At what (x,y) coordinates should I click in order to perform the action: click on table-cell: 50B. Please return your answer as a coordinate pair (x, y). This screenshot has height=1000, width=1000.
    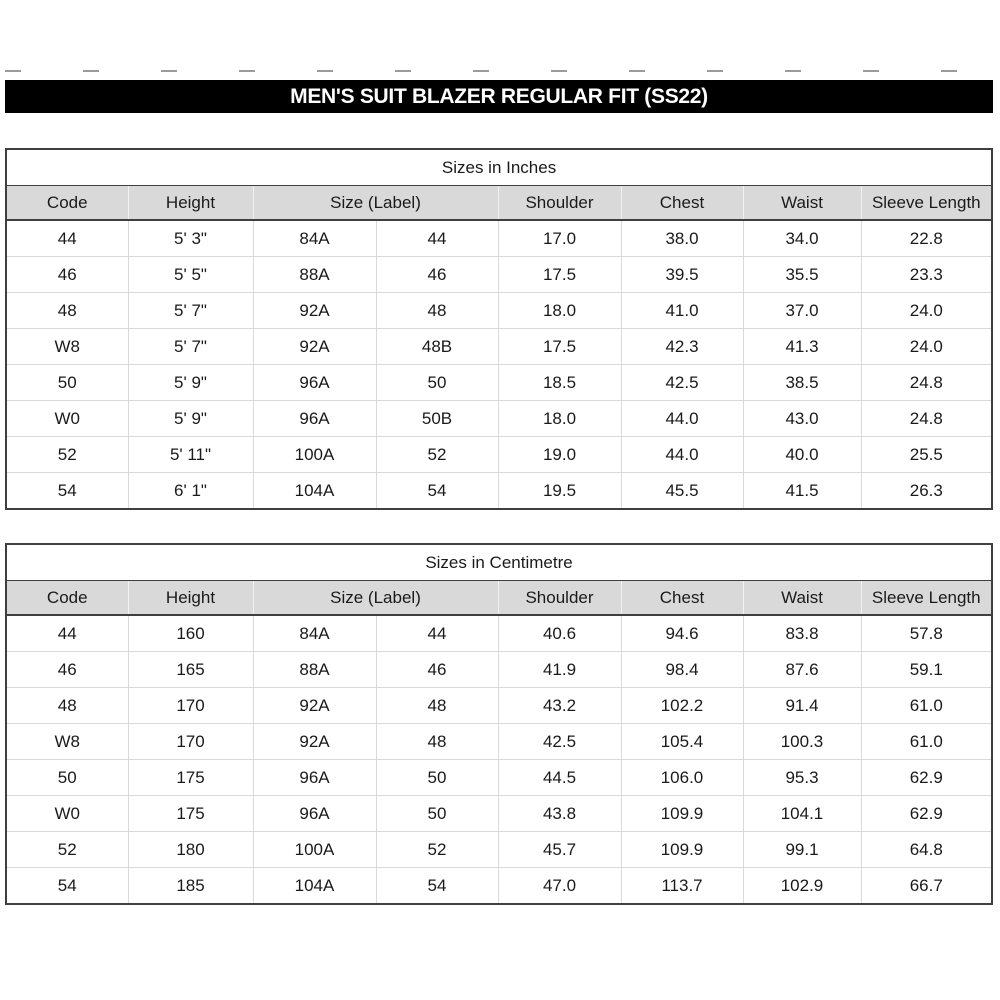
    Looking at the image, I should click on (437, 418).